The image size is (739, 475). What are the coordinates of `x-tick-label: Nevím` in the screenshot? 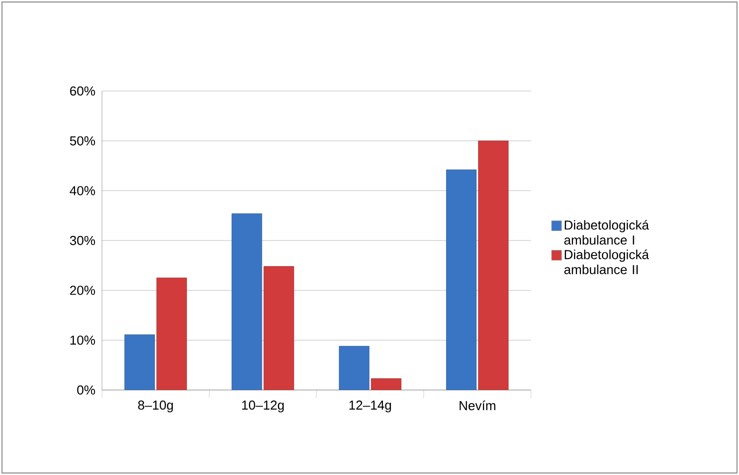 It's located at (478, 405).